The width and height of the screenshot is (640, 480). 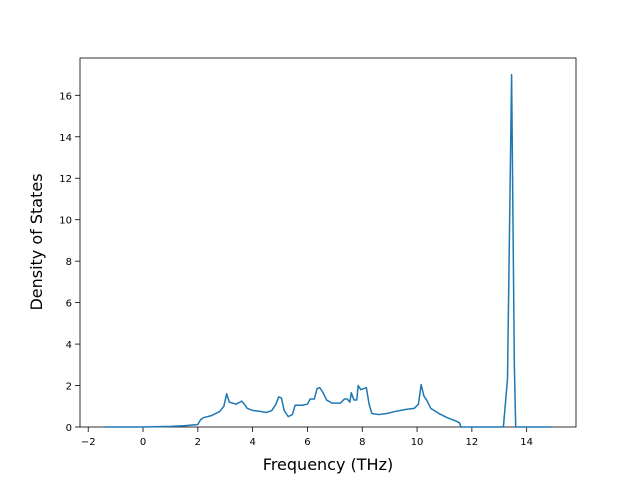 I want to click on x-tick-label: 10, so click(x=417, y=442).